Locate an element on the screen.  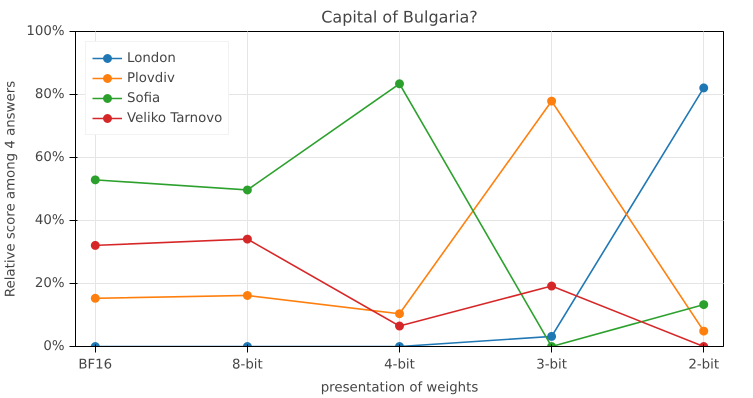
x-tick-label: 8-bit is located at coordinates (247, 365).